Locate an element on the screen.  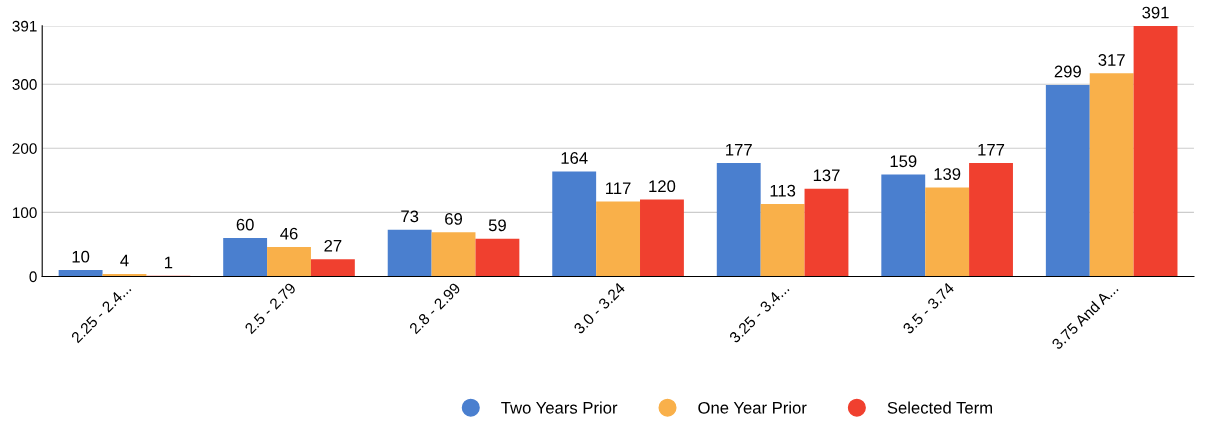
legend-label: Selected Term is located at coordinates (939, 407).